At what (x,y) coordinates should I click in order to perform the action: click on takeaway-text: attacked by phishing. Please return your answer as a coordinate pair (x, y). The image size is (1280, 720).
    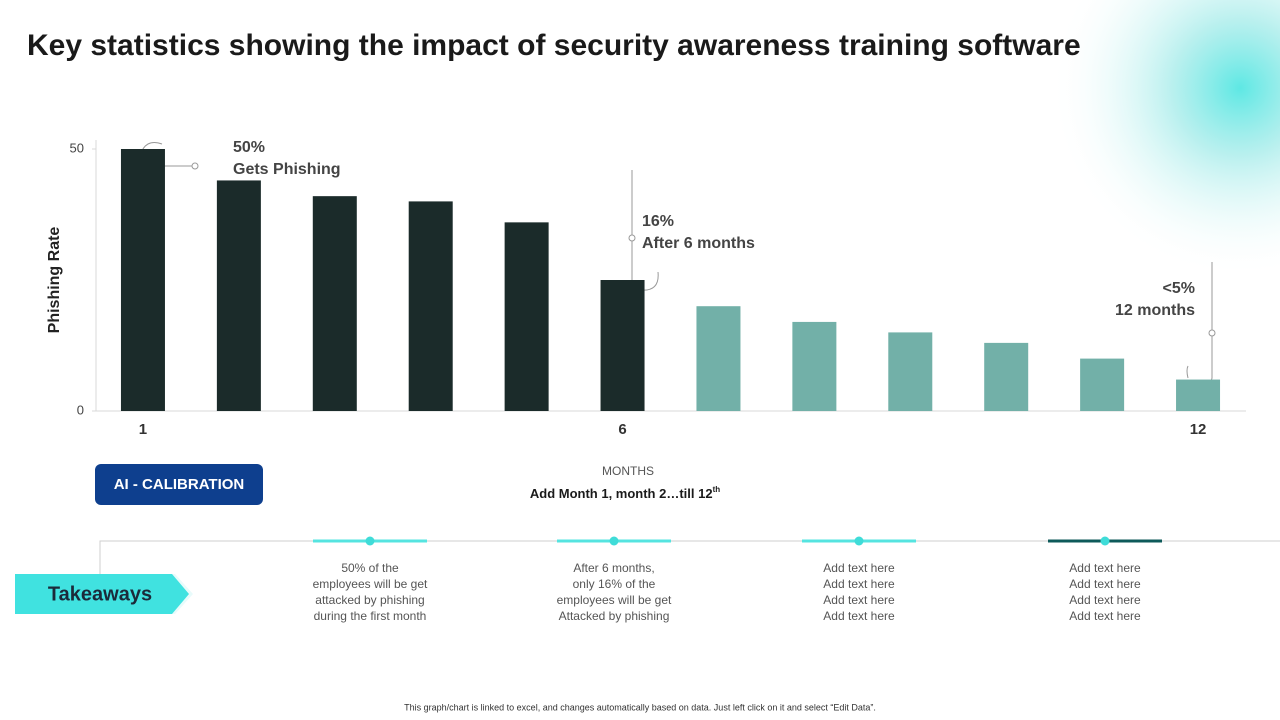
    Looking at the image, I should click on (369, 600).